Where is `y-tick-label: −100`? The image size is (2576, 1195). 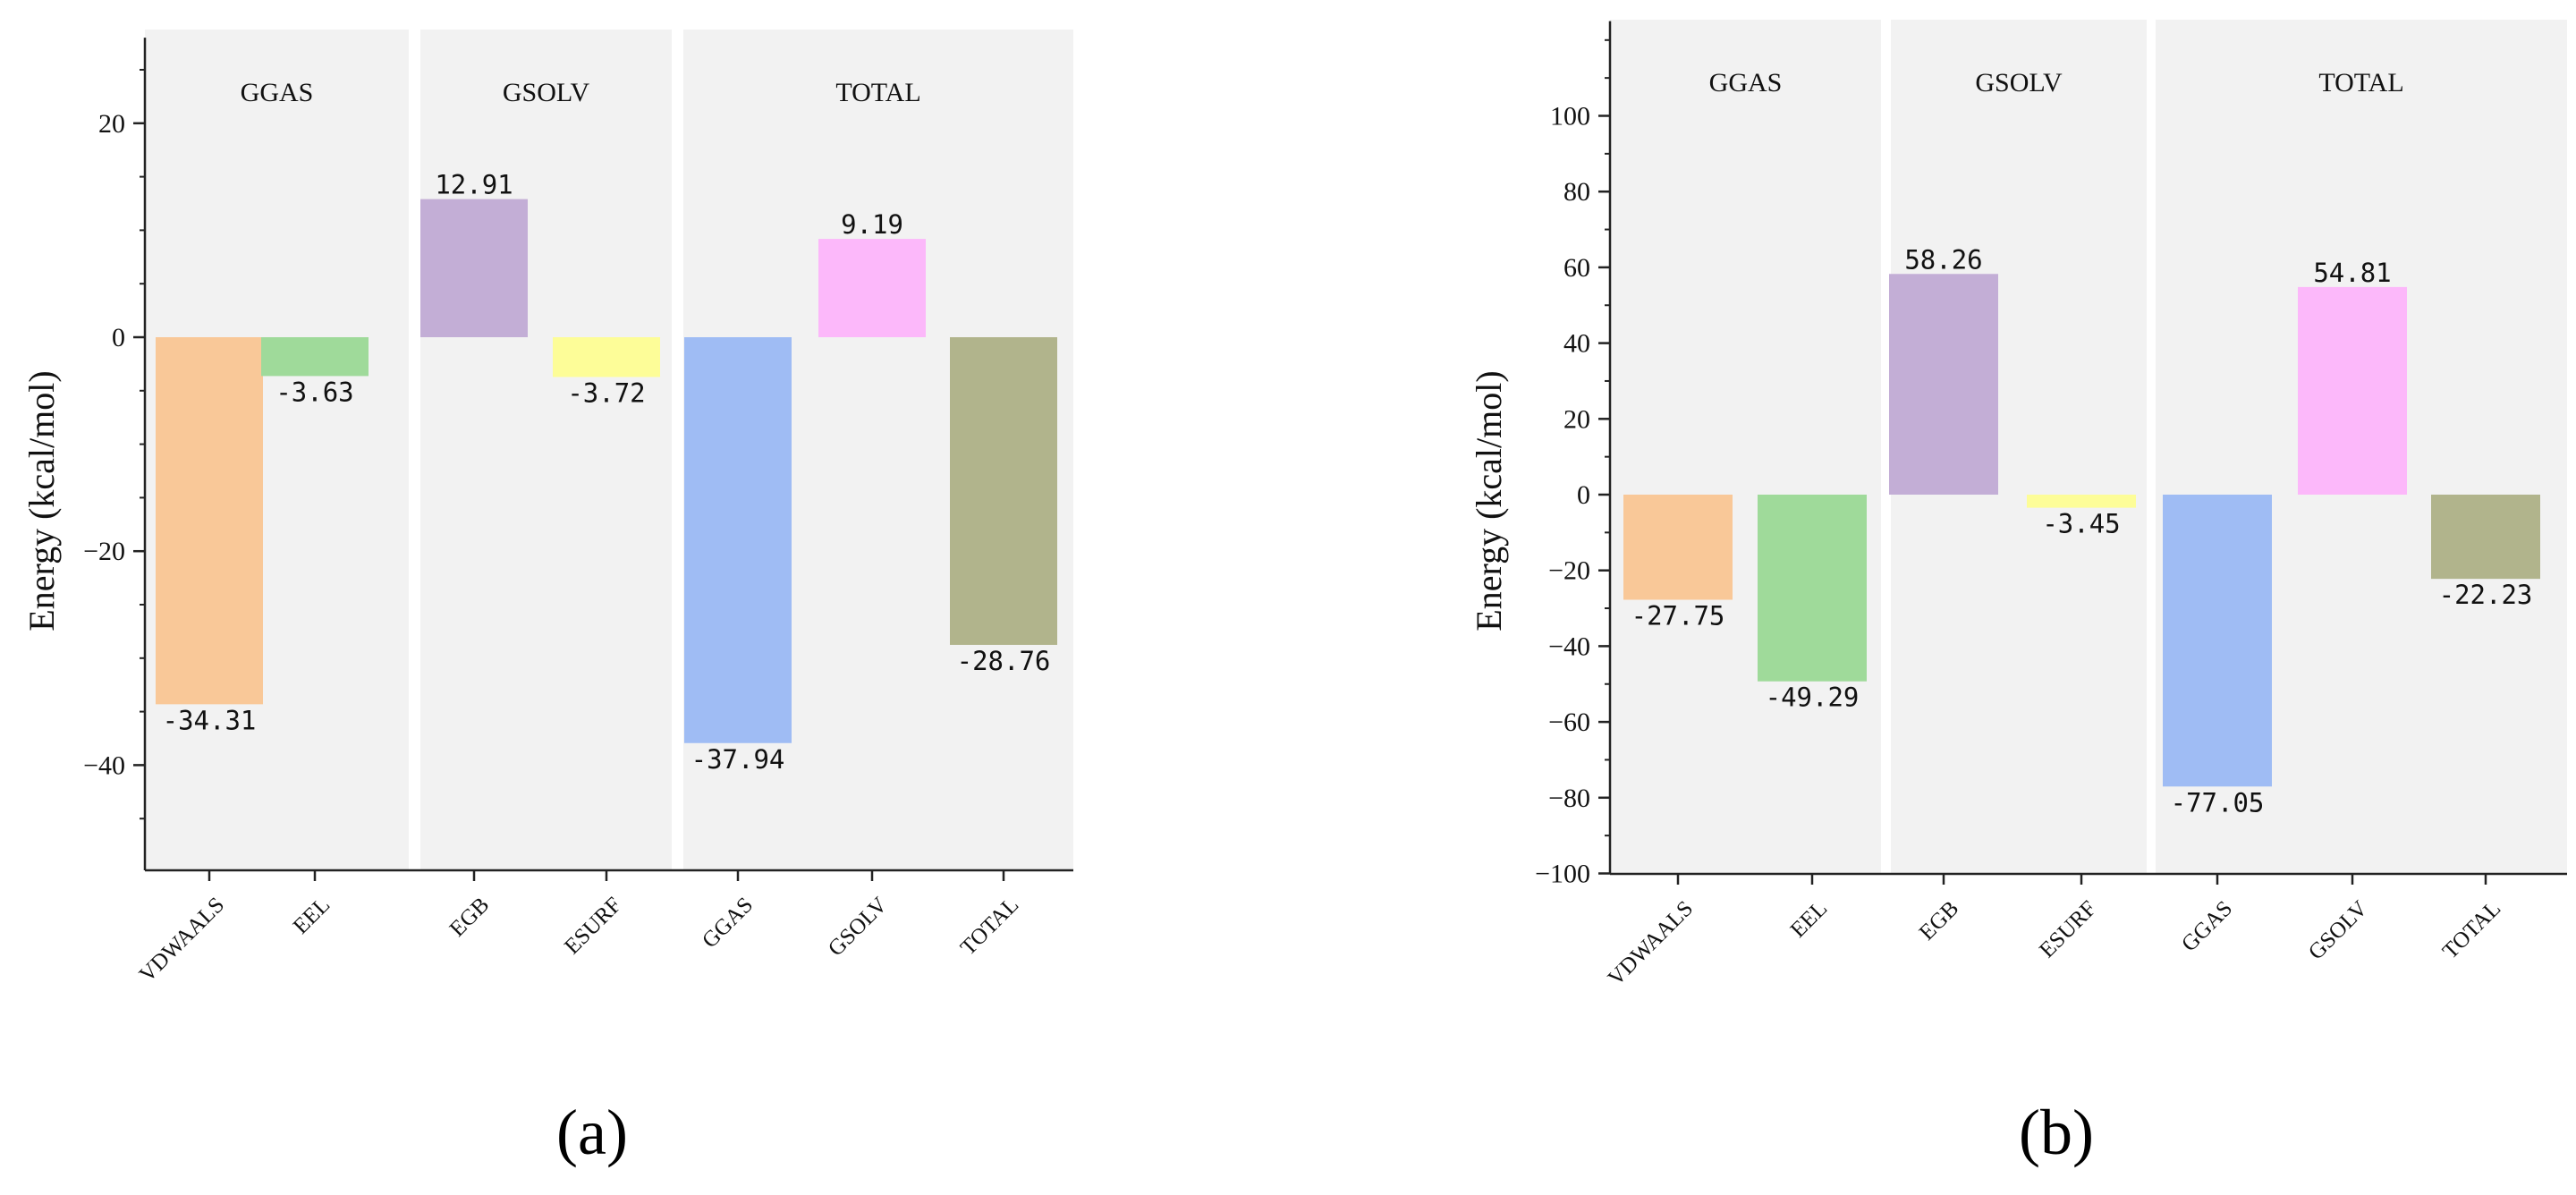 y-tick-label: −100 is located at coordinates (1562, 874).